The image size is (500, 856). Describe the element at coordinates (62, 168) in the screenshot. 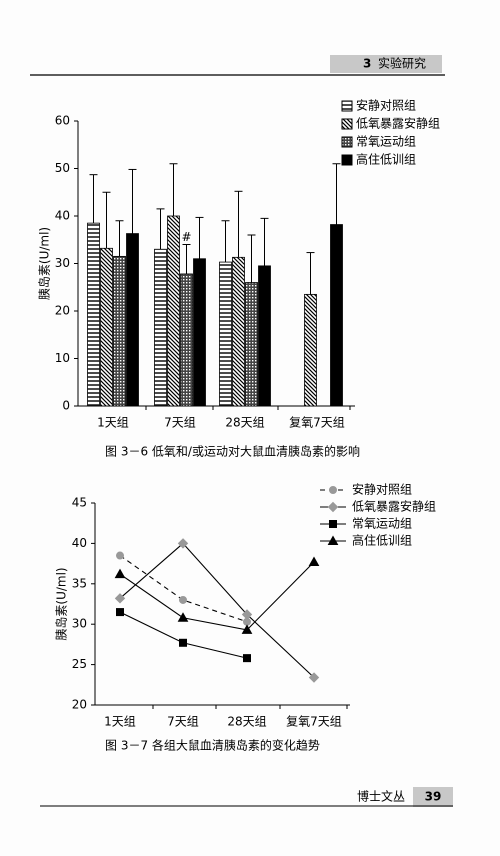

I see `y-tick-label: 50` at that location.